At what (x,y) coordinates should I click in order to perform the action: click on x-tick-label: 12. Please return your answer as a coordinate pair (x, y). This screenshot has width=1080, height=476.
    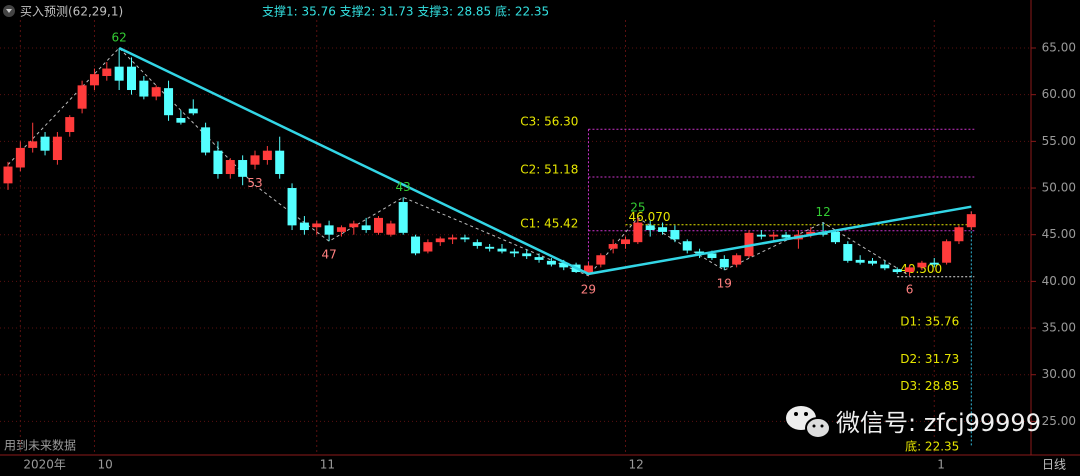
    Looking at the image, I should click on (636, 465).